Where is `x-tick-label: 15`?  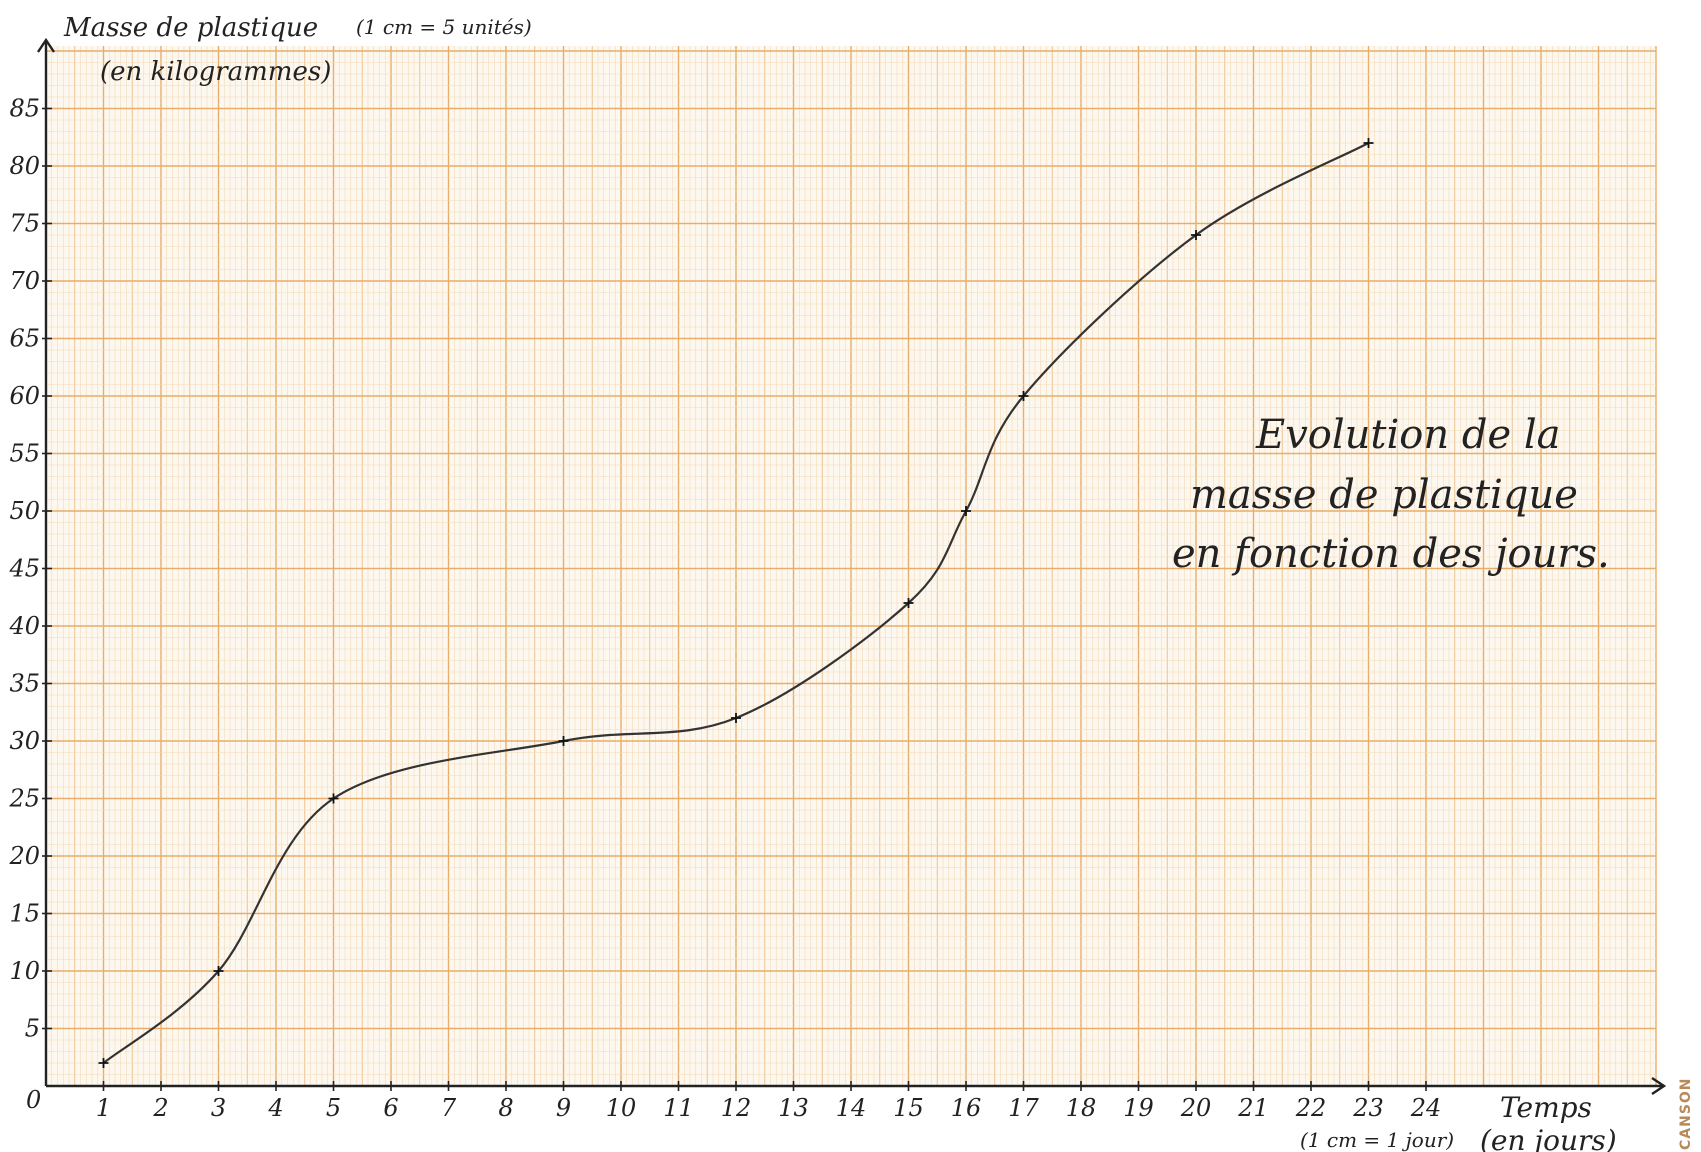 x-tick-label: 15 is located at coordinates (908, 1108).